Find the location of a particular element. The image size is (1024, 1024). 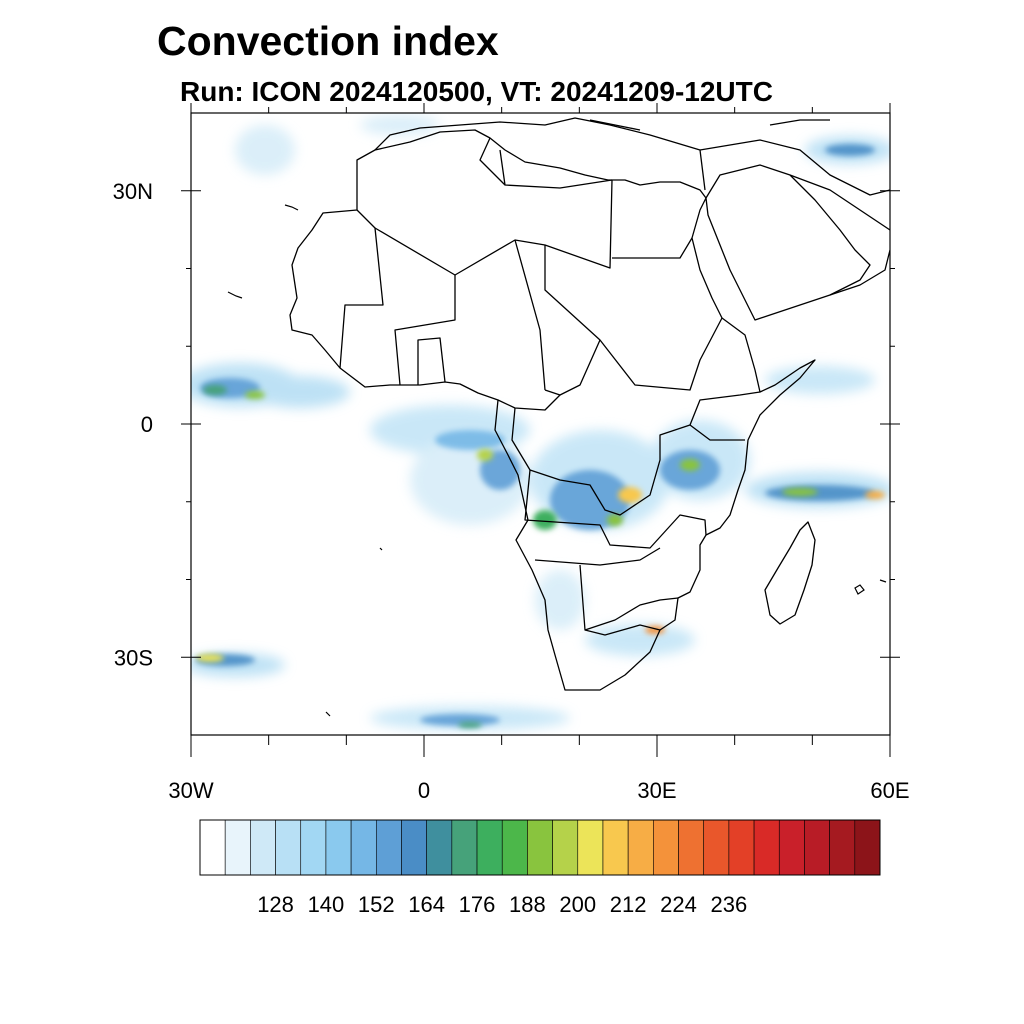

colorbar-tick-label: 200 is located at coordinates (577, 904).